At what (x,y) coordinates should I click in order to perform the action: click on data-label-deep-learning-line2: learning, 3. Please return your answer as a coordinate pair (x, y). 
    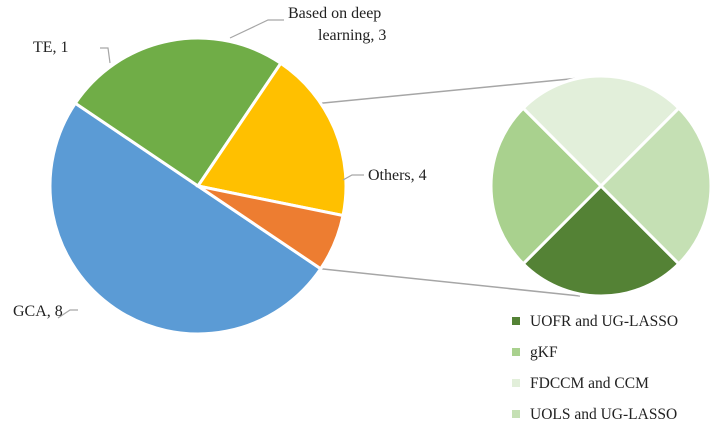
    Looking at the image, I should click on (352, 35).